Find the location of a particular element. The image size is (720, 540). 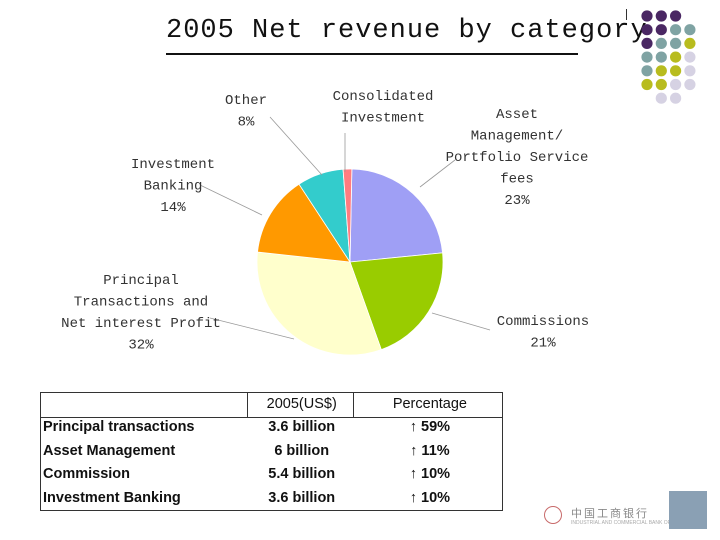

slice-label-4: Other 8% is located at coordinates (246, 112).